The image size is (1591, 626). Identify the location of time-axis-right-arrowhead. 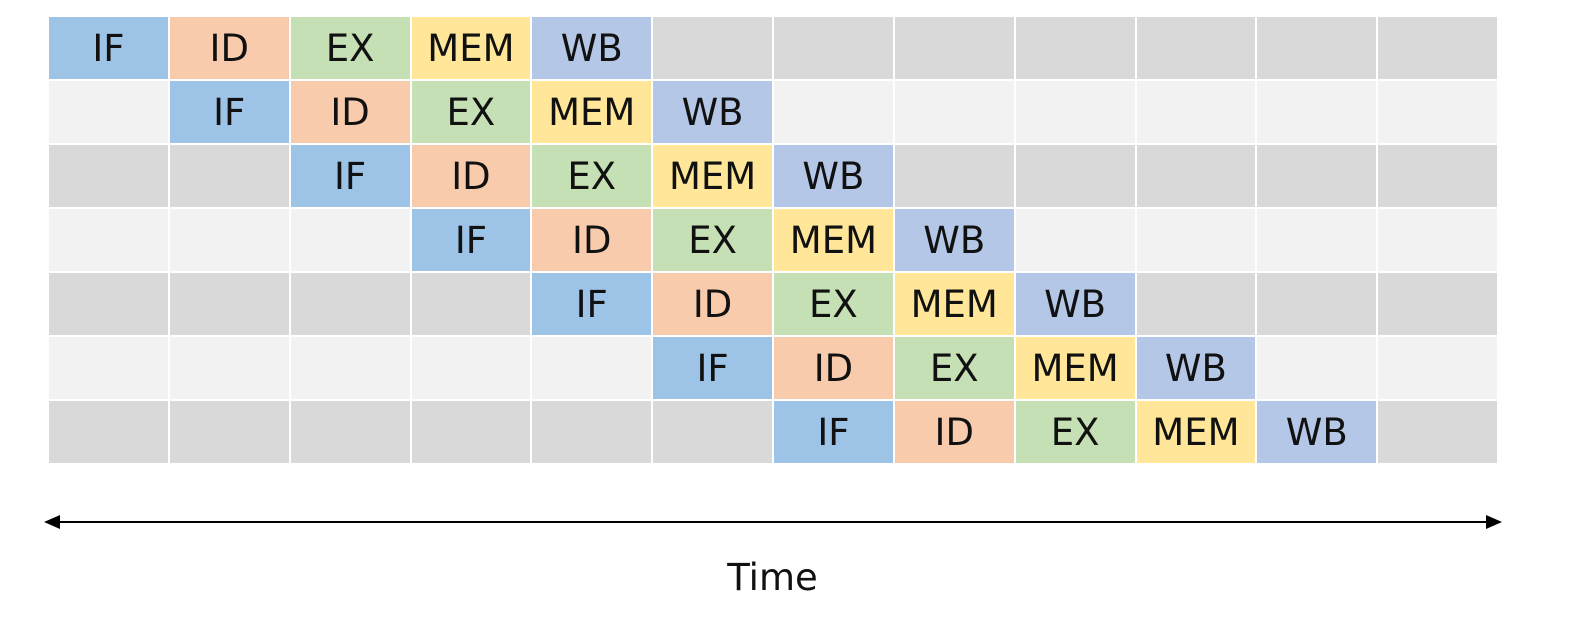
(1494, 522).